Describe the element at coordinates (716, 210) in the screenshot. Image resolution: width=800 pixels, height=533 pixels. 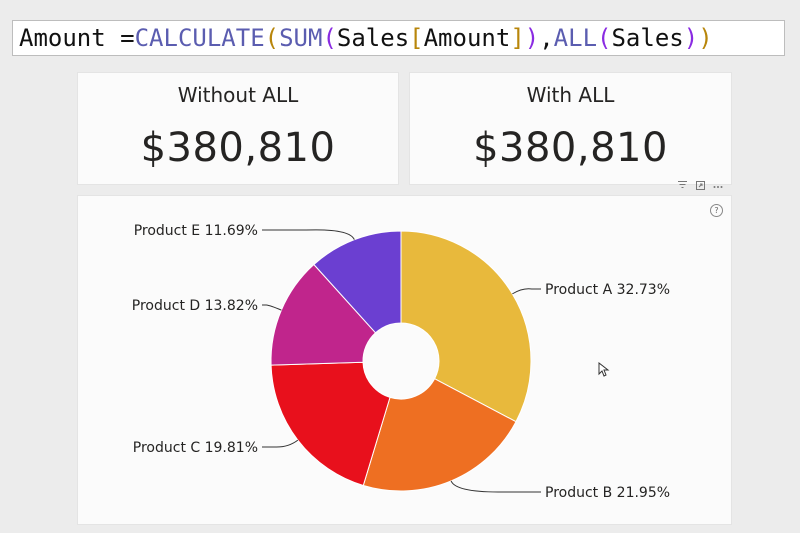
I see `help-icon: ?` at that location.